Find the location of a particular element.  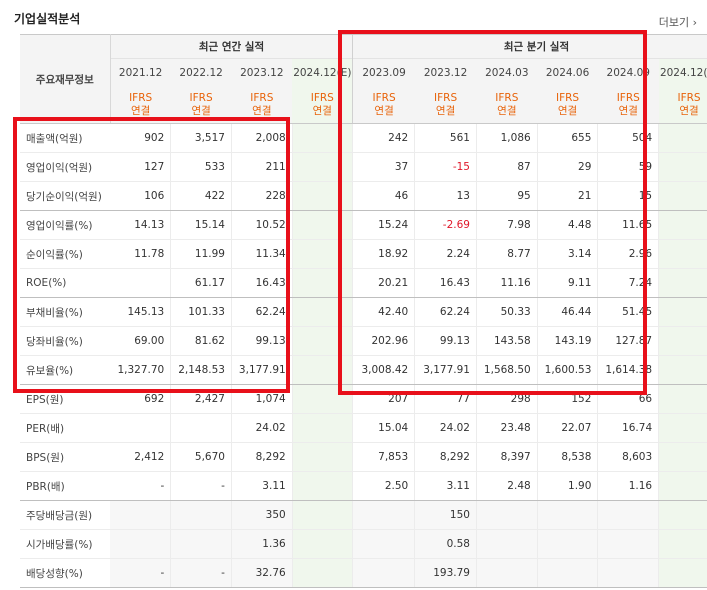

quarter-value: 50.33 is located at coordinates (507, 312).